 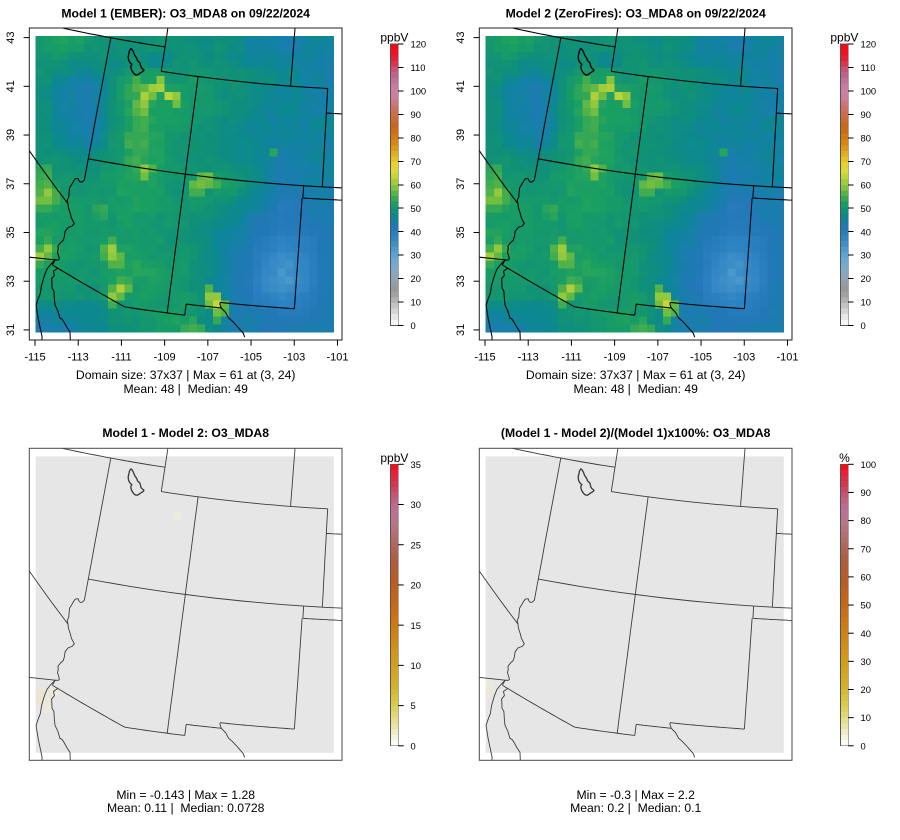 I want to click on svg-text: 80, so click(x=866, y=520).